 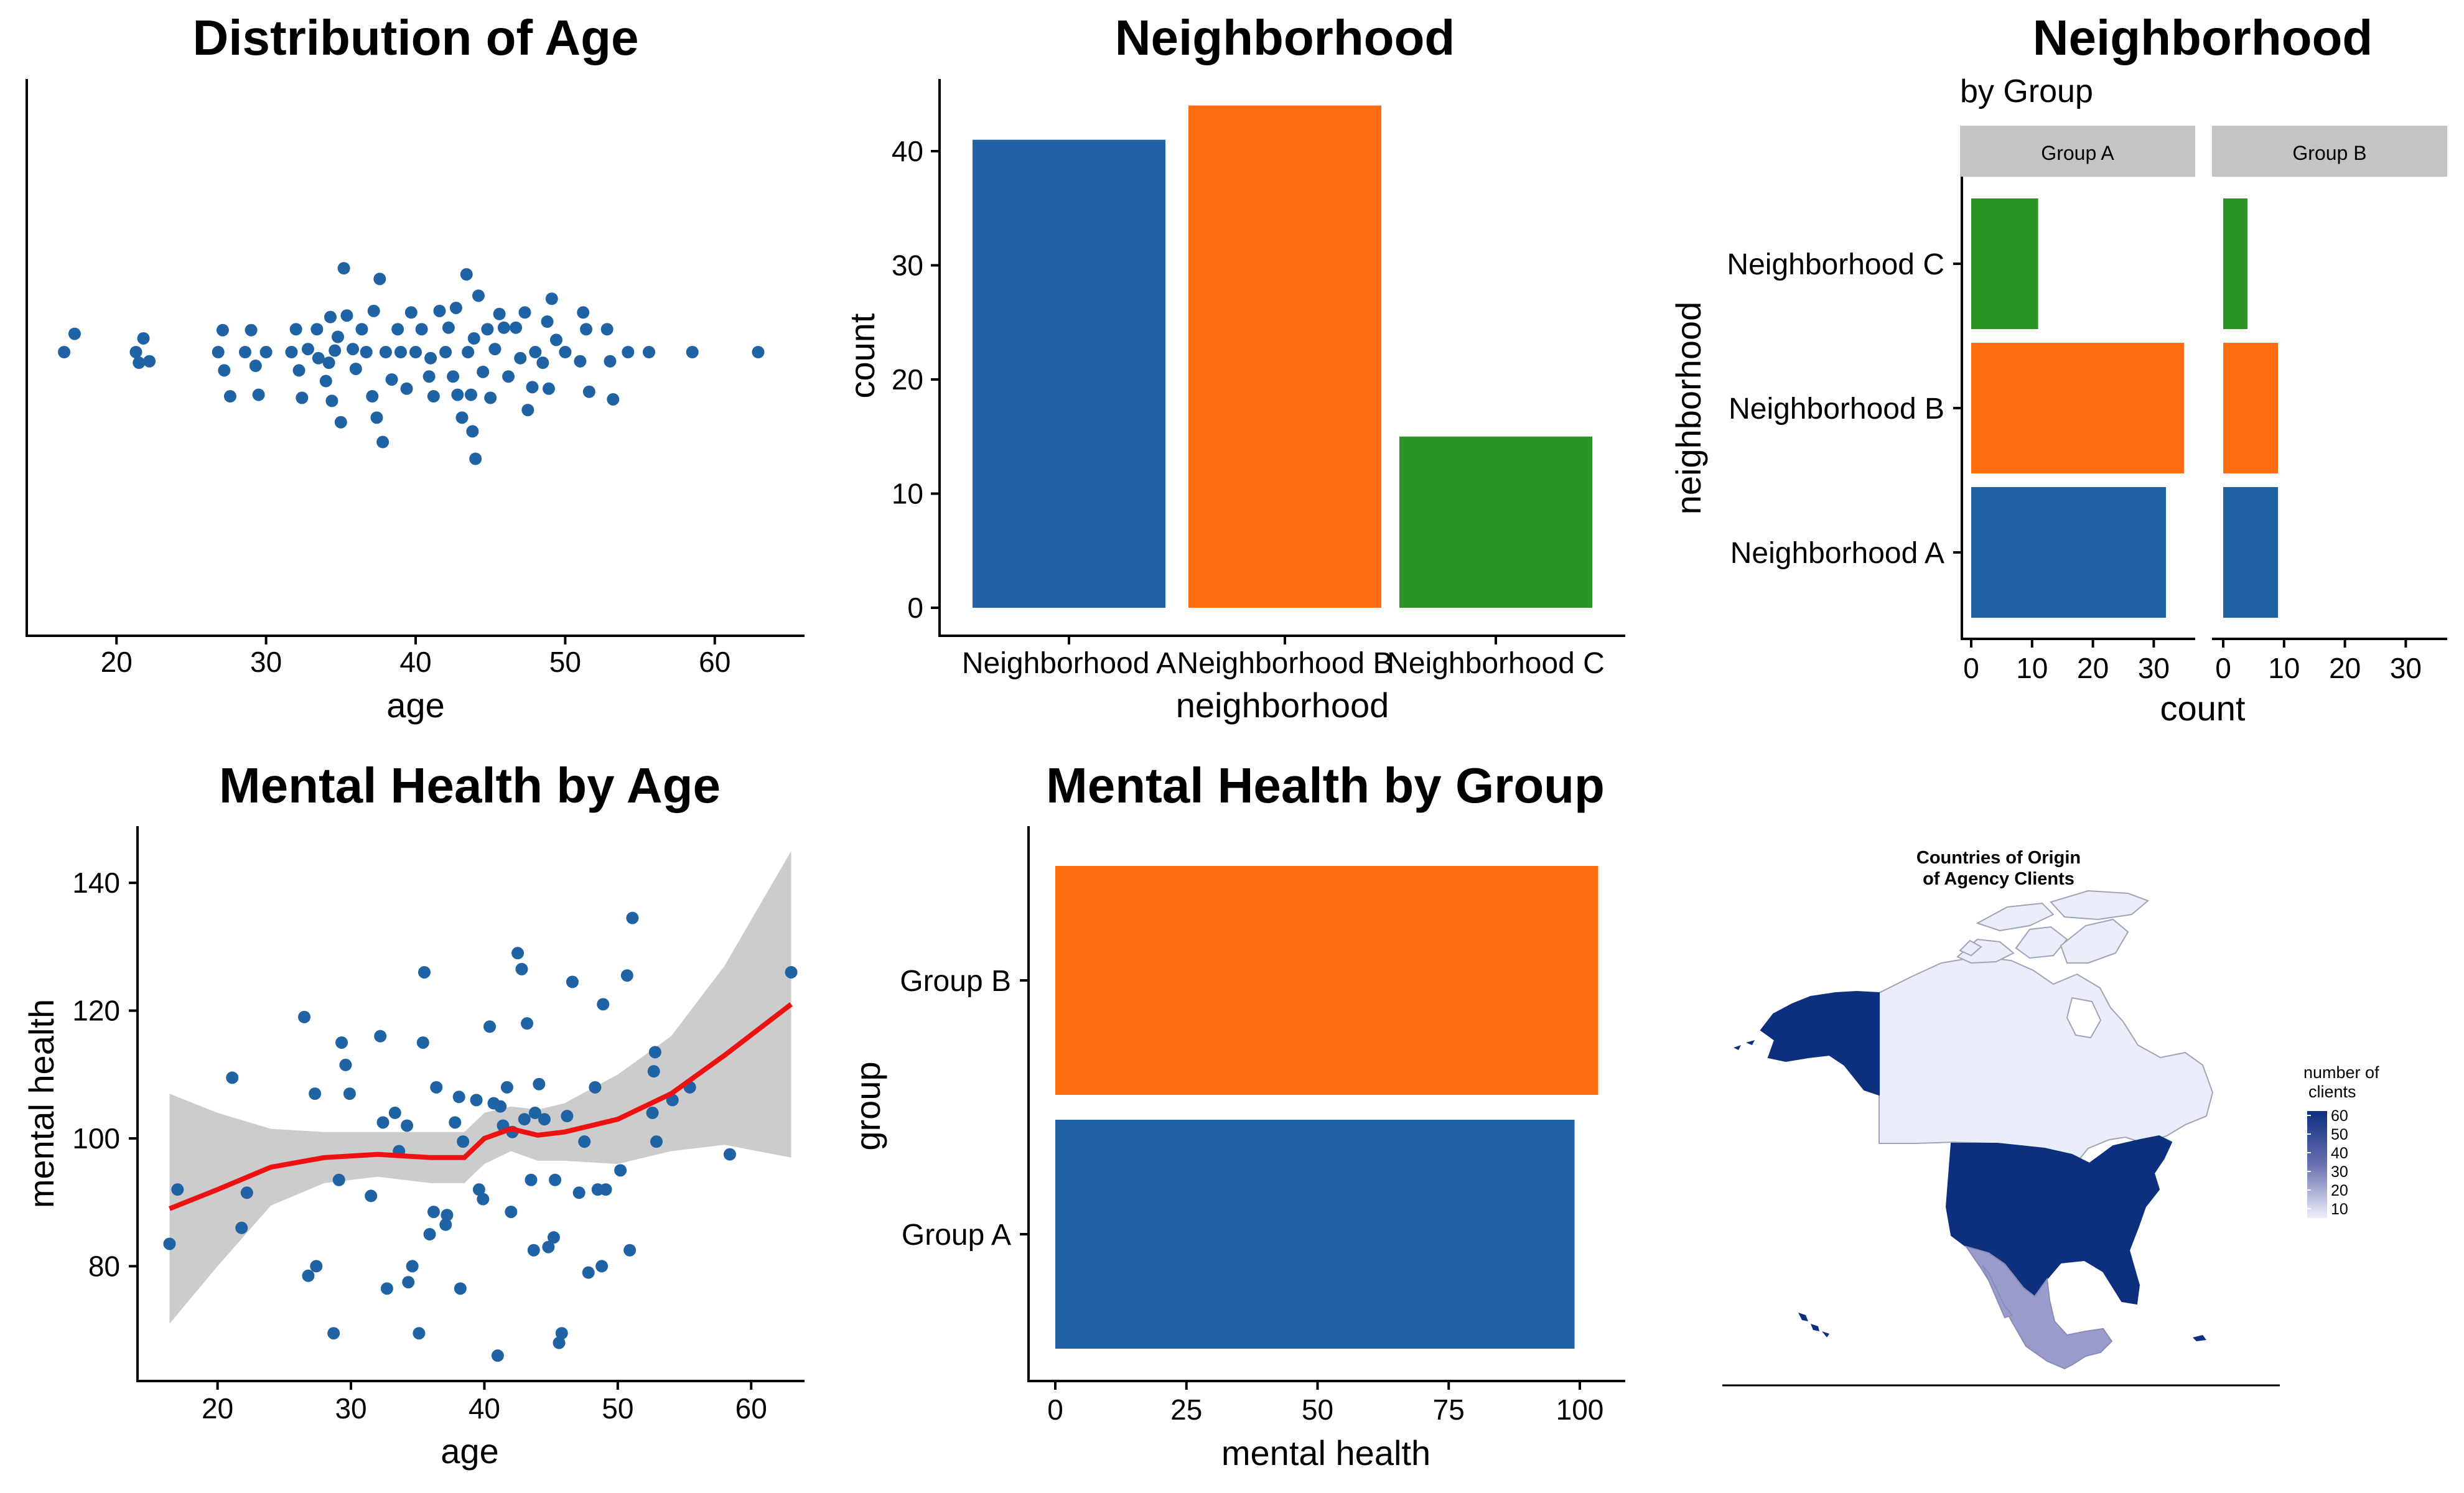 I want to click on map-legend-tick-label: 50, so click(x=2339, y=1134).